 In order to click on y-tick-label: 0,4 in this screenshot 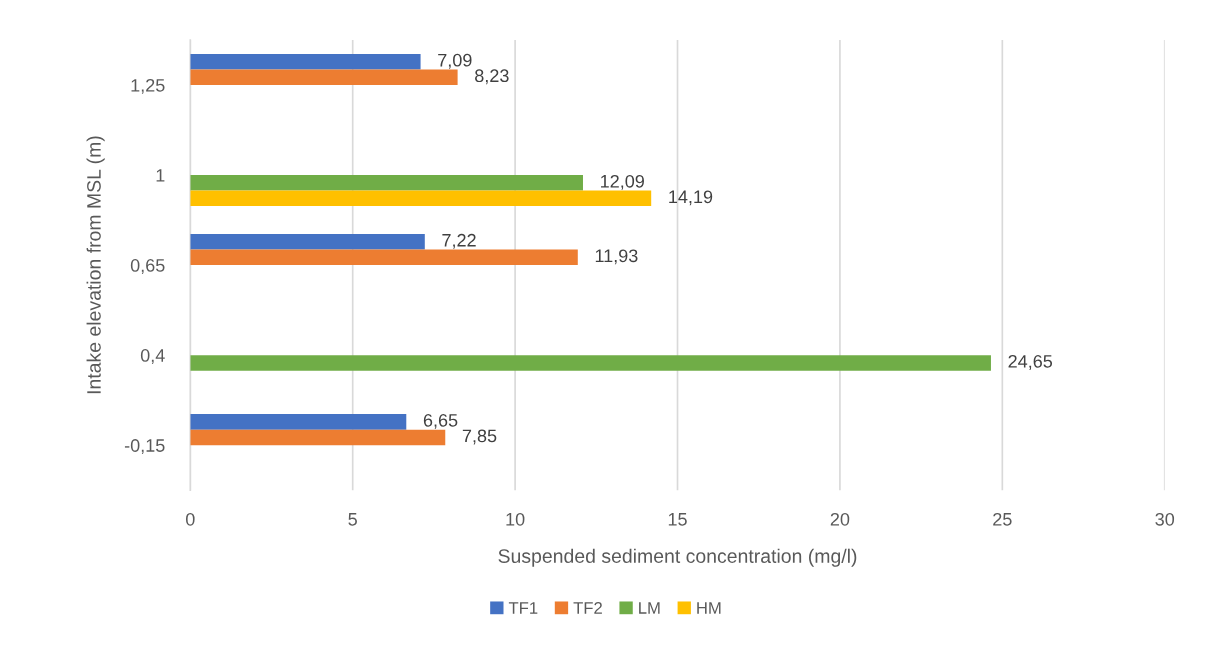, I will do `click(152, 356)`.